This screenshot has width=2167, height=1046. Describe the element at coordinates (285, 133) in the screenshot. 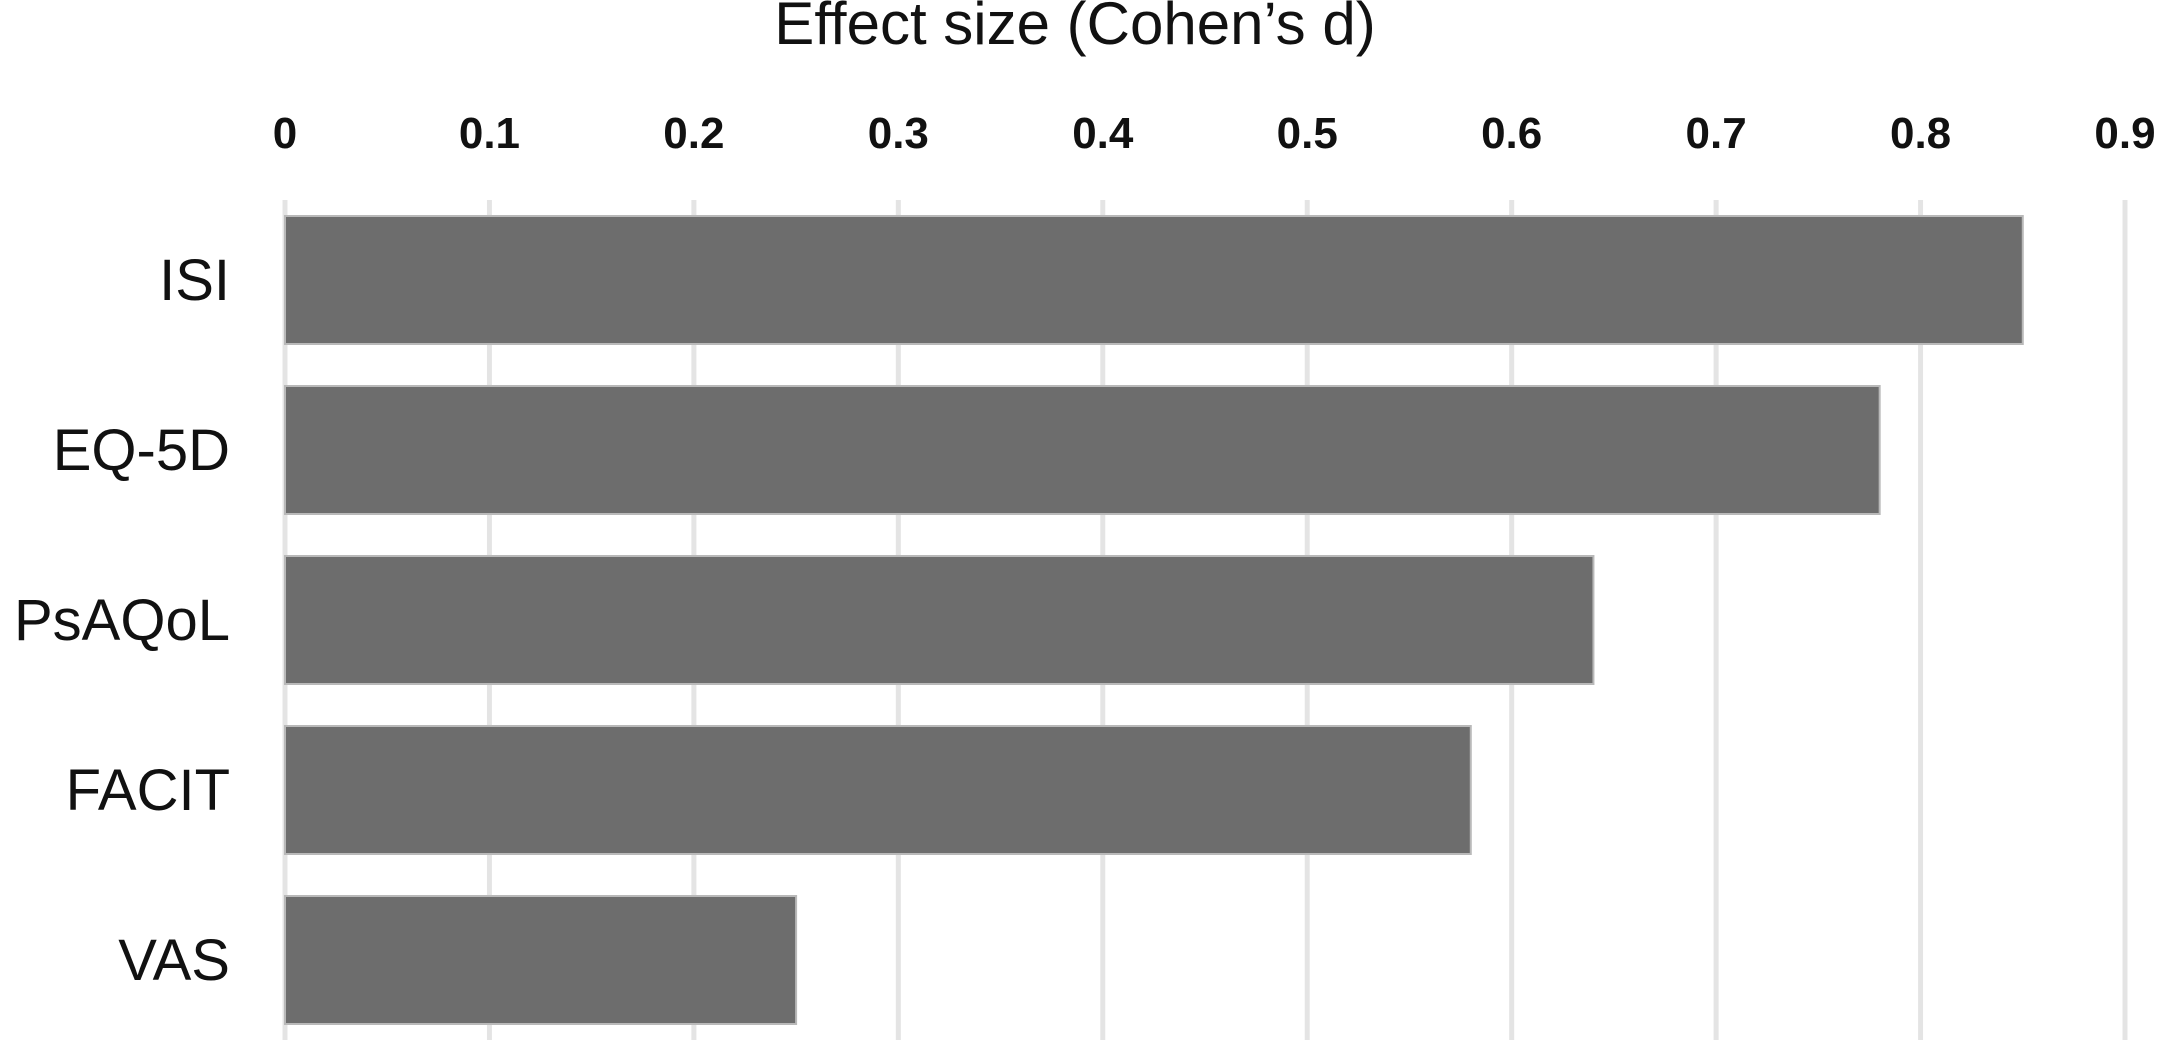

I see `x-tick-label: 0` at that location.